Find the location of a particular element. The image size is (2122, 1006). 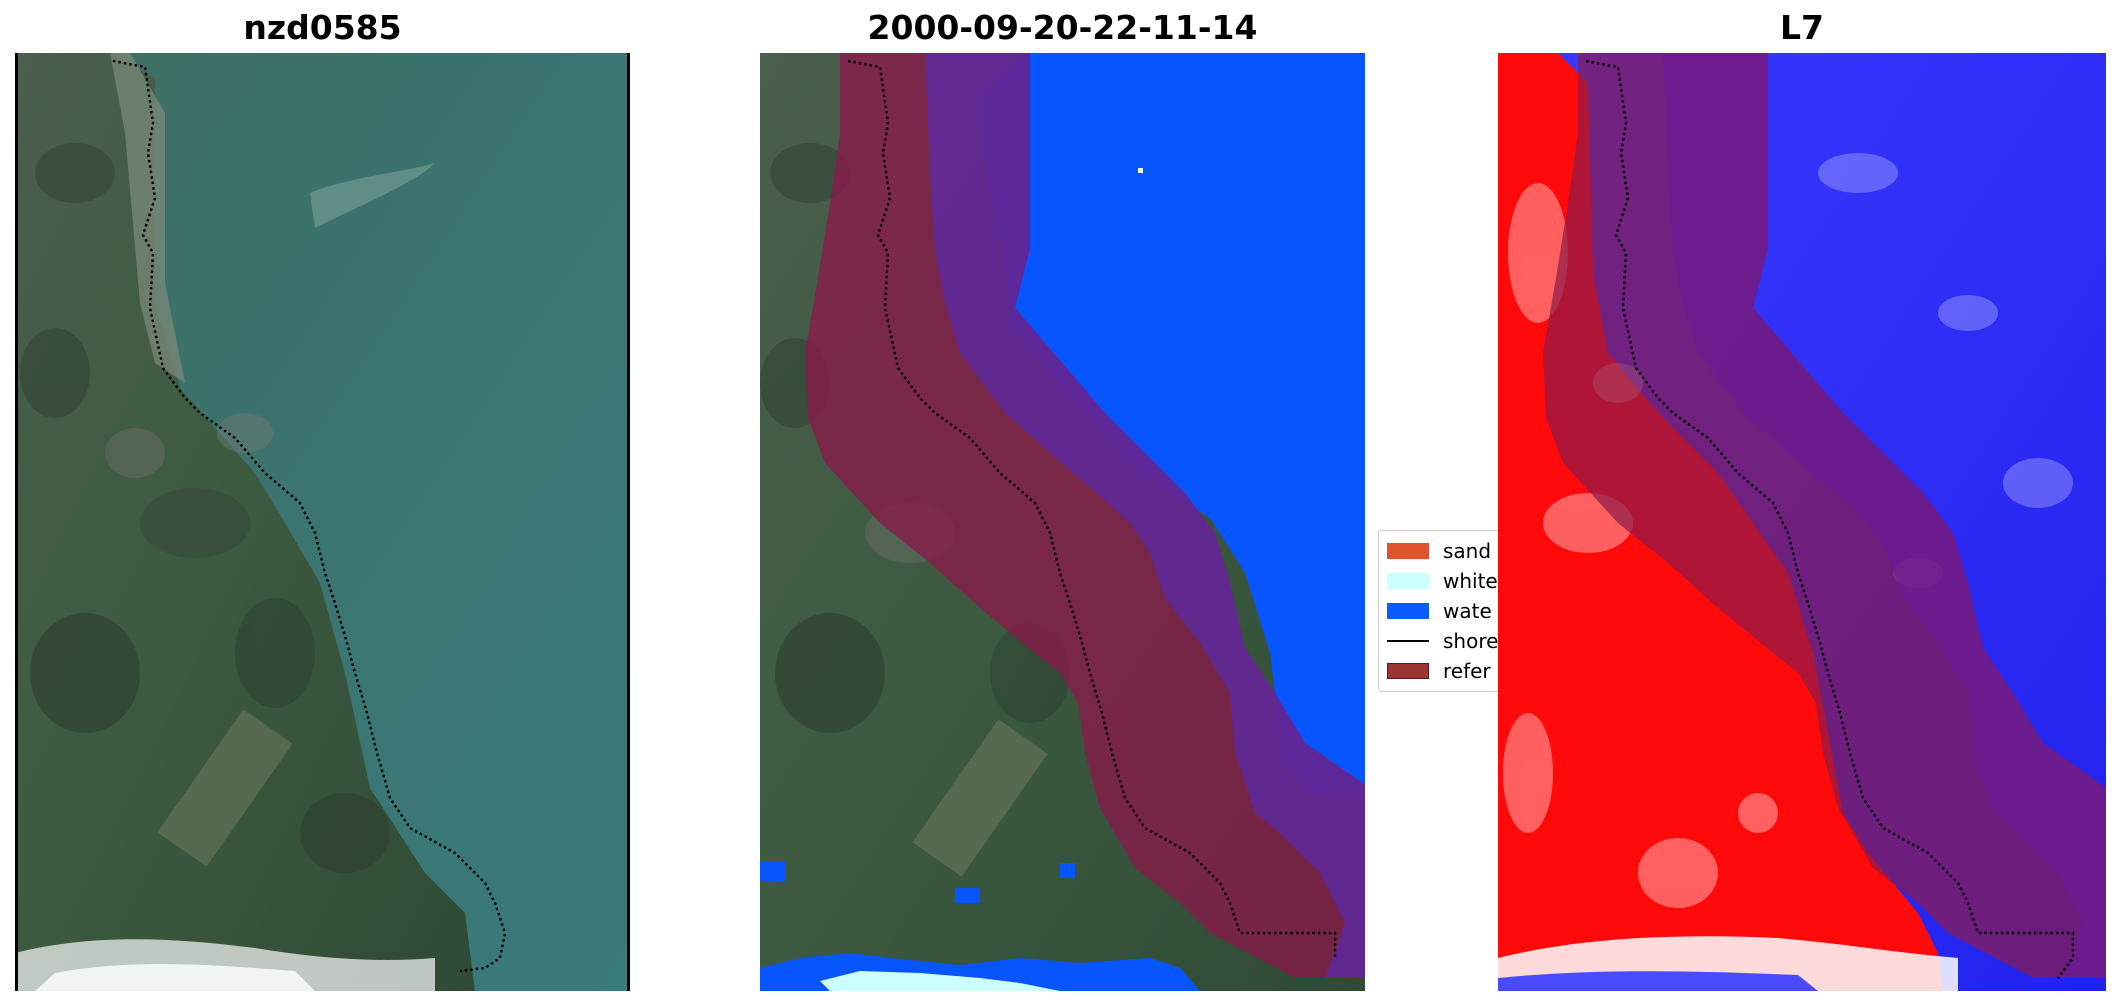

legend-item-white-water: white is located at coordinates (1442, 581).